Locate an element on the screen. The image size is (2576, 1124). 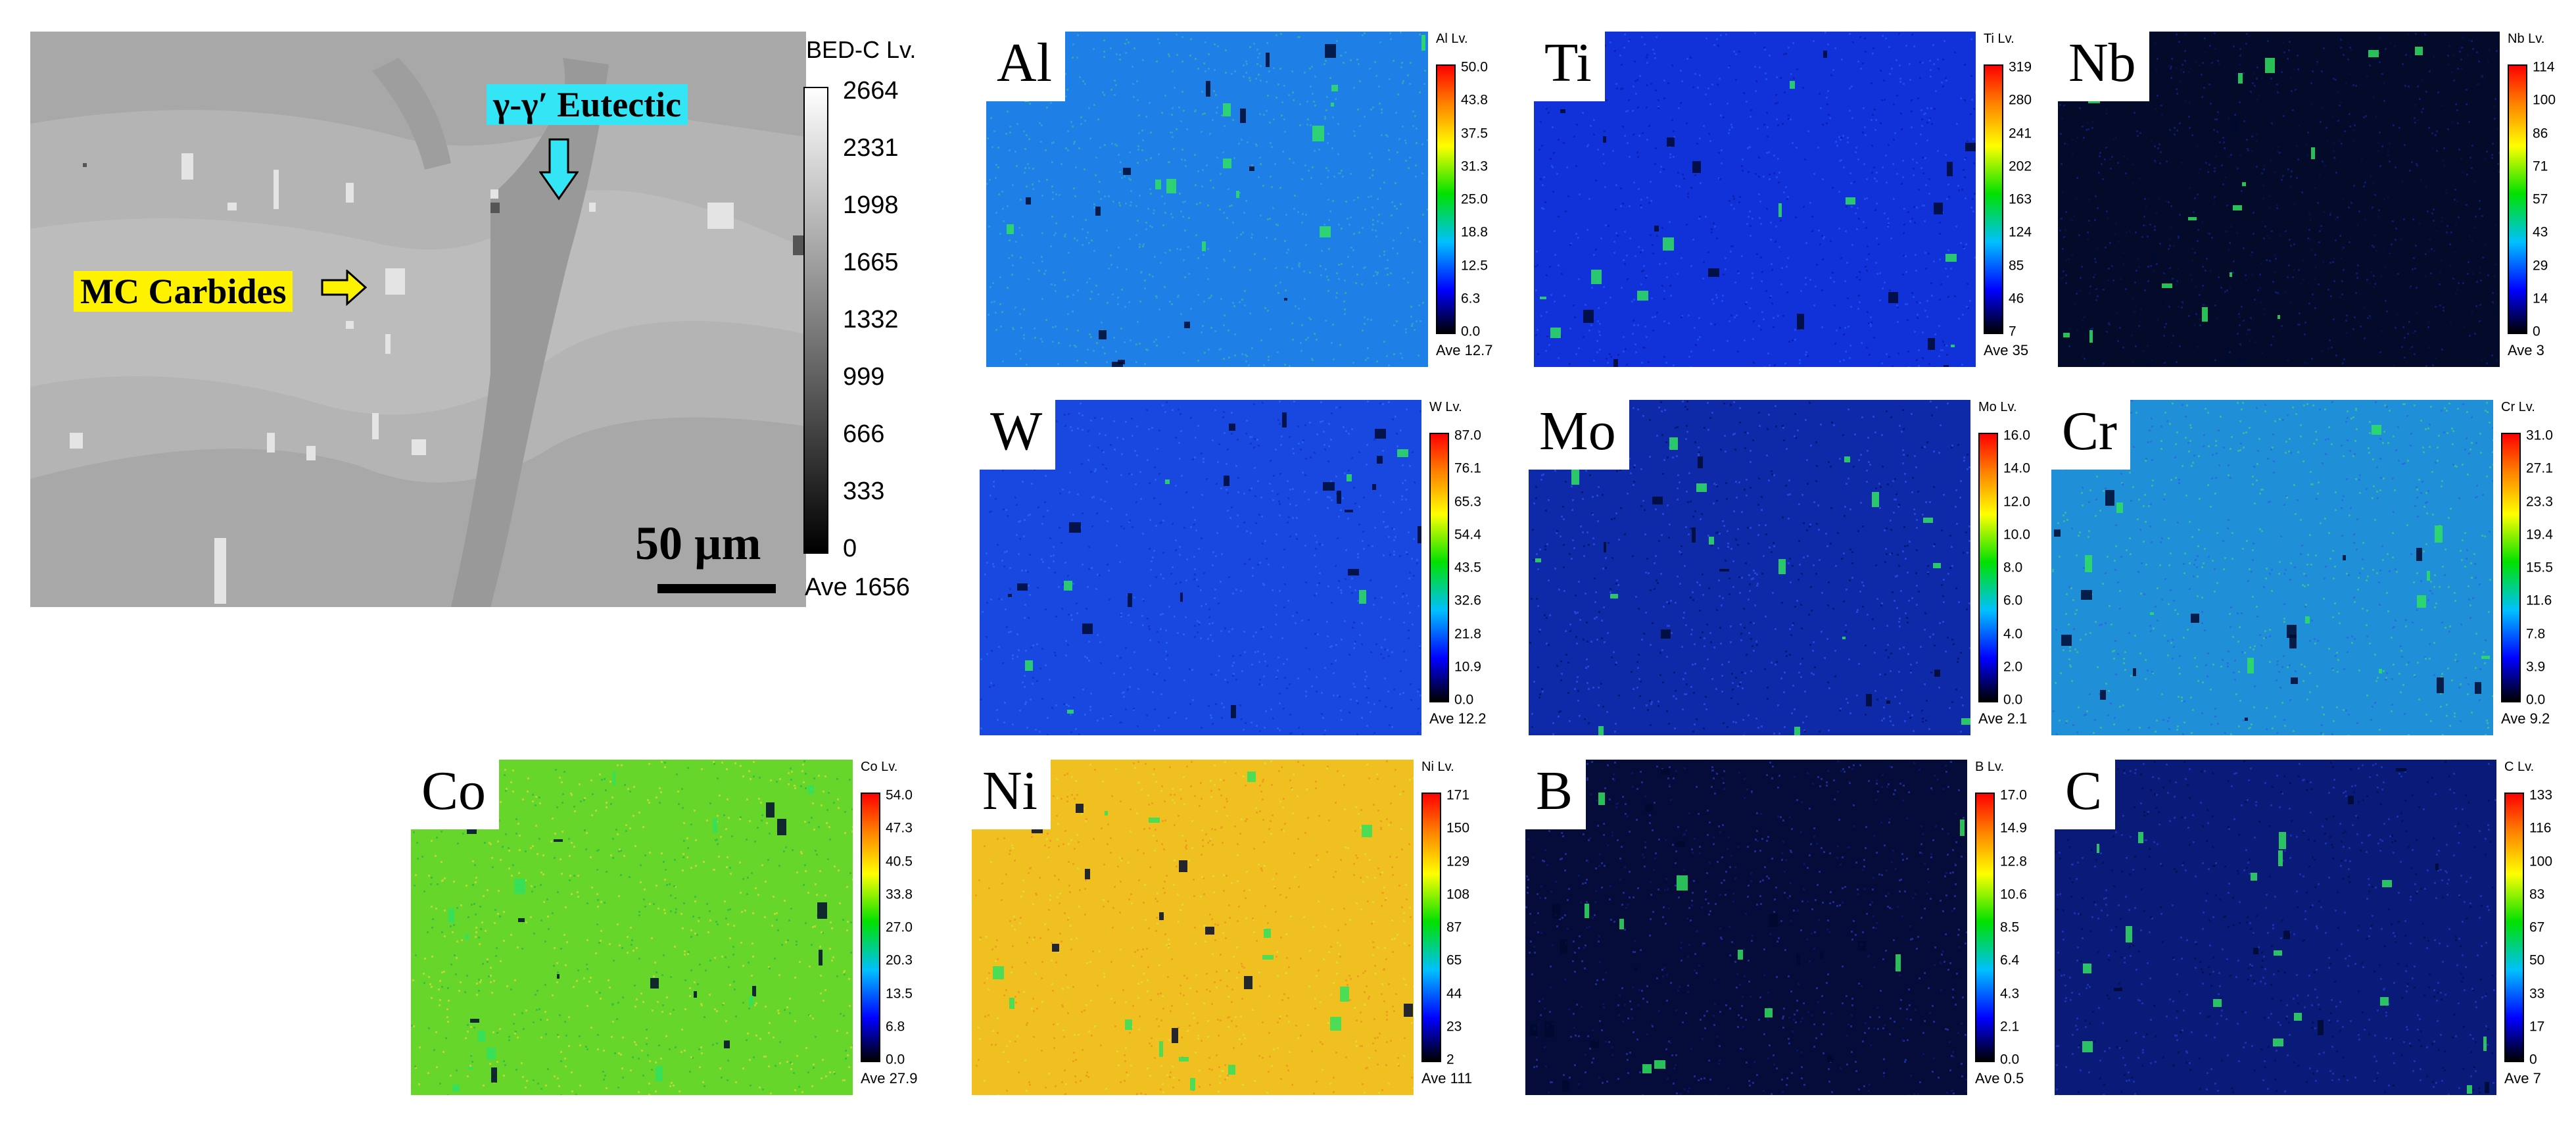
w-colorbar-tick: 0.0 is located at coordinates (1464, 700).